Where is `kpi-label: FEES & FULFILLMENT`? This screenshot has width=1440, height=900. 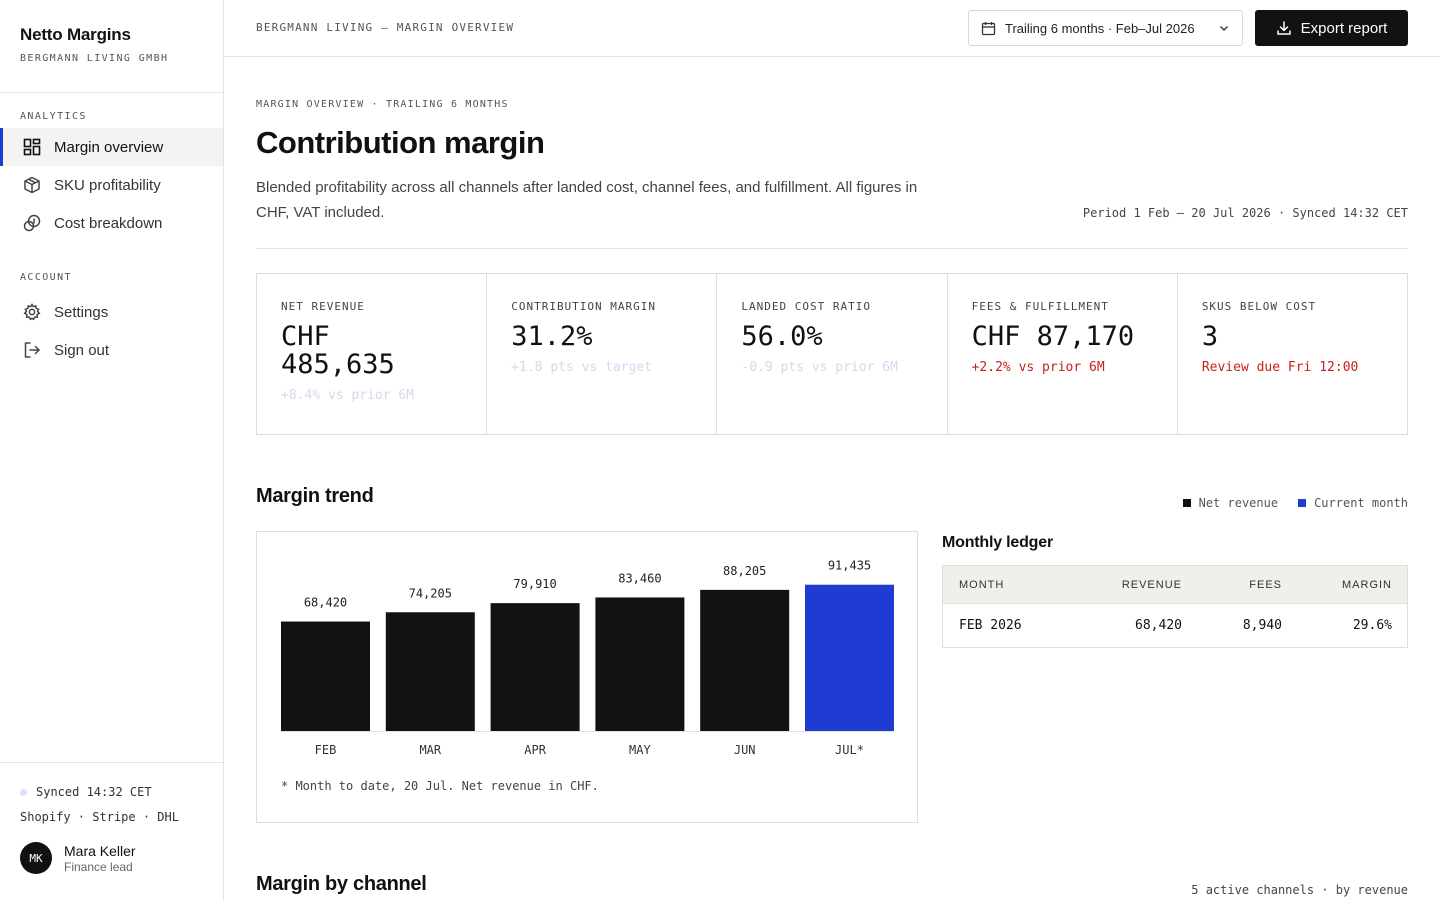
kpi-label: FEES & FULFILLMENT is located at coordinates (1040, 306).